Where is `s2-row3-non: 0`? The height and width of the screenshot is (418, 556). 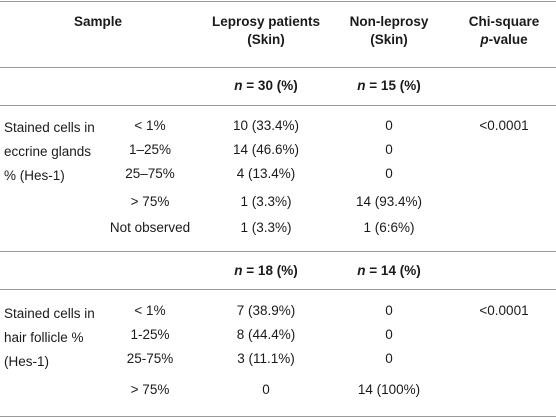 s2-row3-non: 0 is located at coordinates (389, 358).